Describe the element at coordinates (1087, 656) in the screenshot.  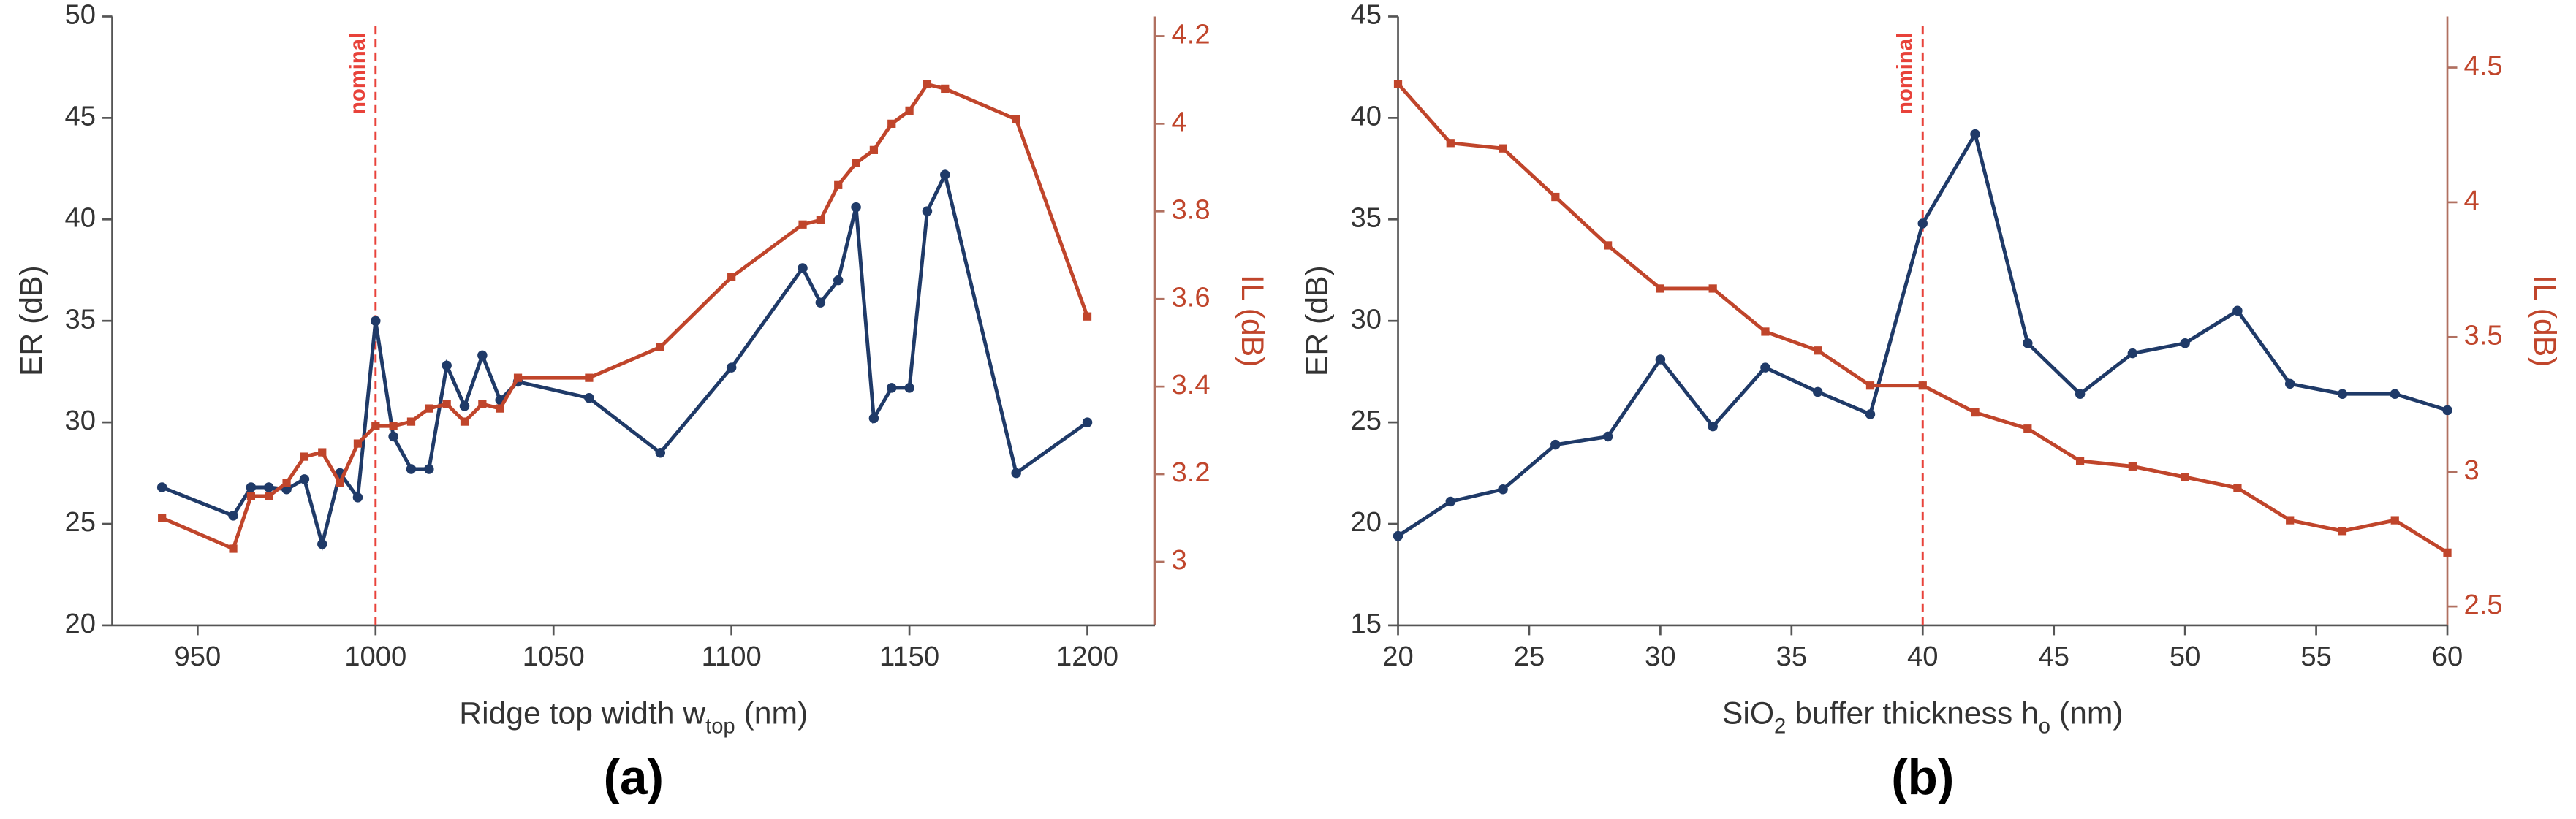
I see `x-tick-label: 1200` at that location.